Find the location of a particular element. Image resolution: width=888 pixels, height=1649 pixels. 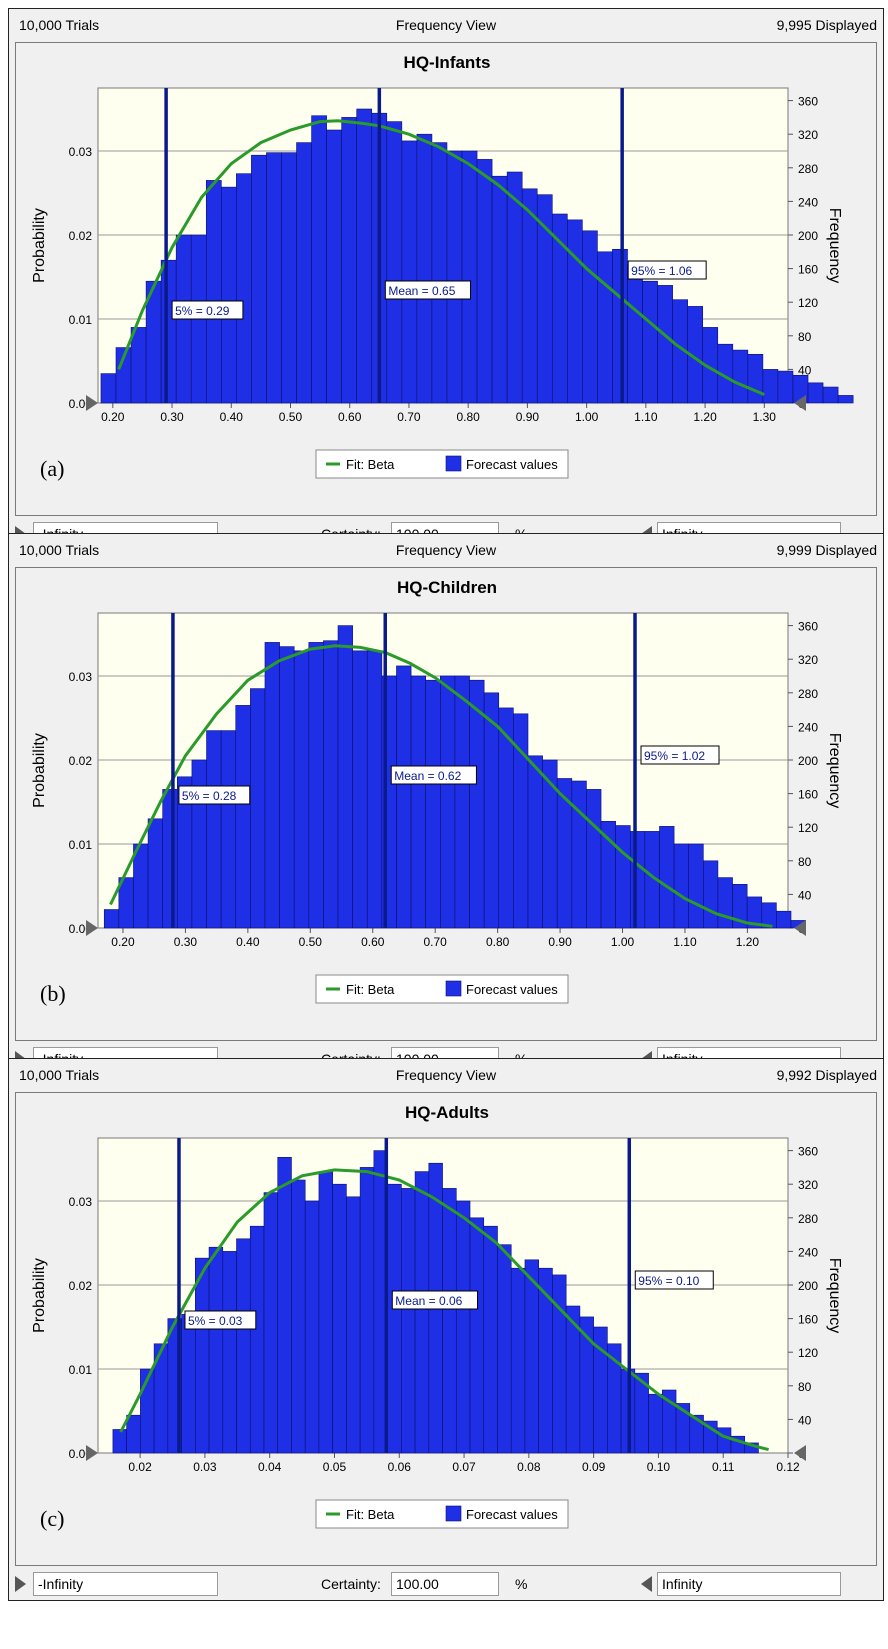

x-tick-label: 0.30 is located at coordinates (186, 942).